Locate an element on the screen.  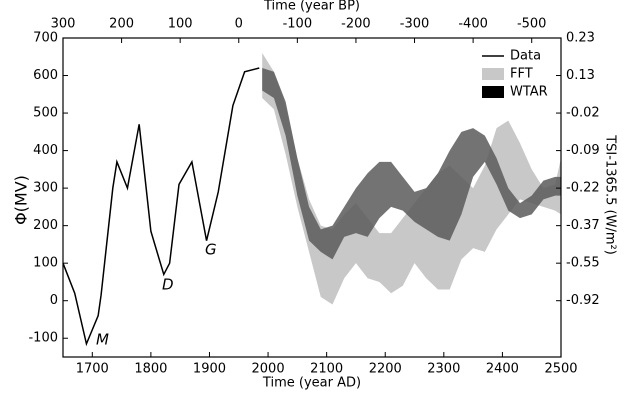
x-tick-label: 2500 is located at coordinates (560, 369).